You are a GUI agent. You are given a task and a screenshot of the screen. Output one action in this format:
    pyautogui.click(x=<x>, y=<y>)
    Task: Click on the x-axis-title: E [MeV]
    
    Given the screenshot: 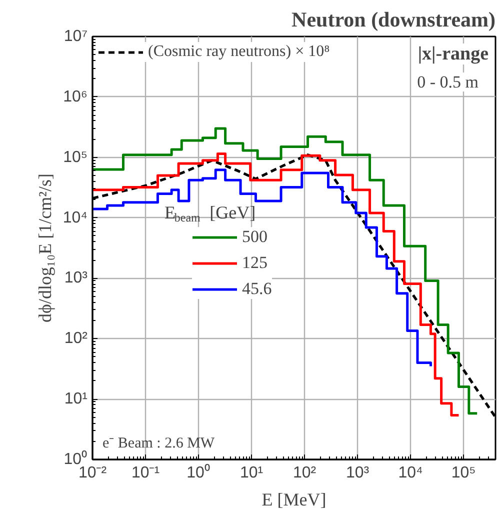 What is the action you would take?
    pyautogui.click(x=294, y=500)
    